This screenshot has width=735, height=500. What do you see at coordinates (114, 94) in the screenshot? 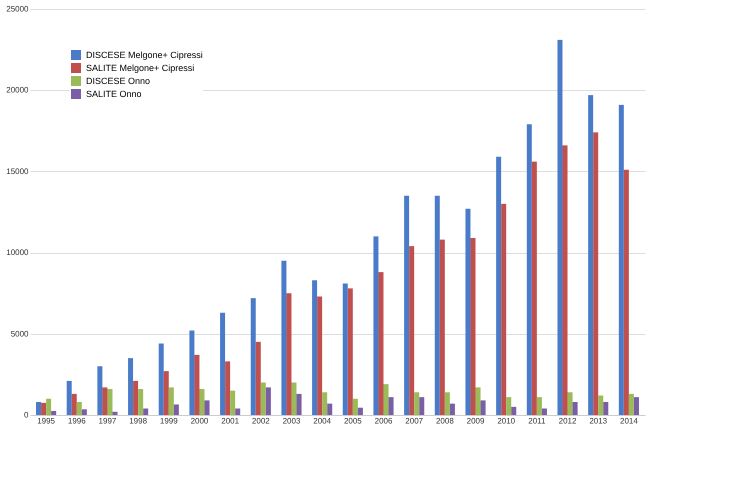
I see `legend-label: SALITE Onno` at bounding box center [114, 94].